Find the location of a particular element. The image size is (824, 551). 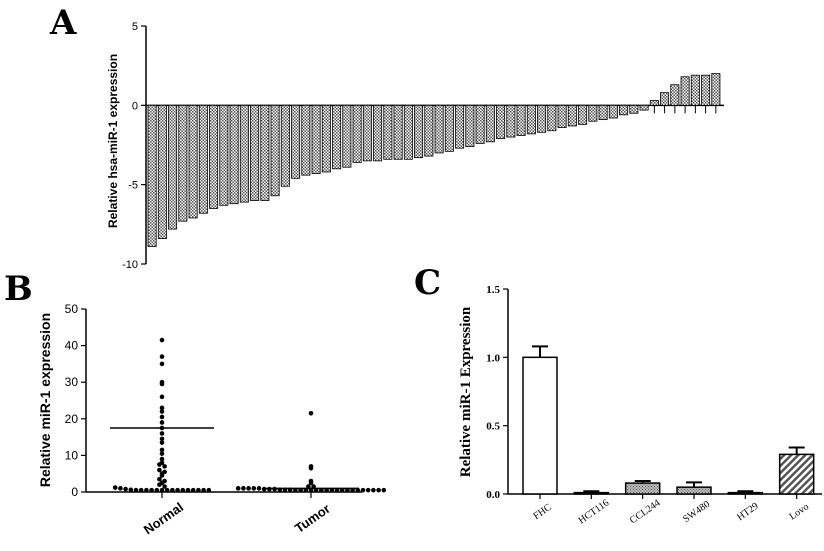

chart-a-y-tick-label: 5 is located at coordinates (135, 27).